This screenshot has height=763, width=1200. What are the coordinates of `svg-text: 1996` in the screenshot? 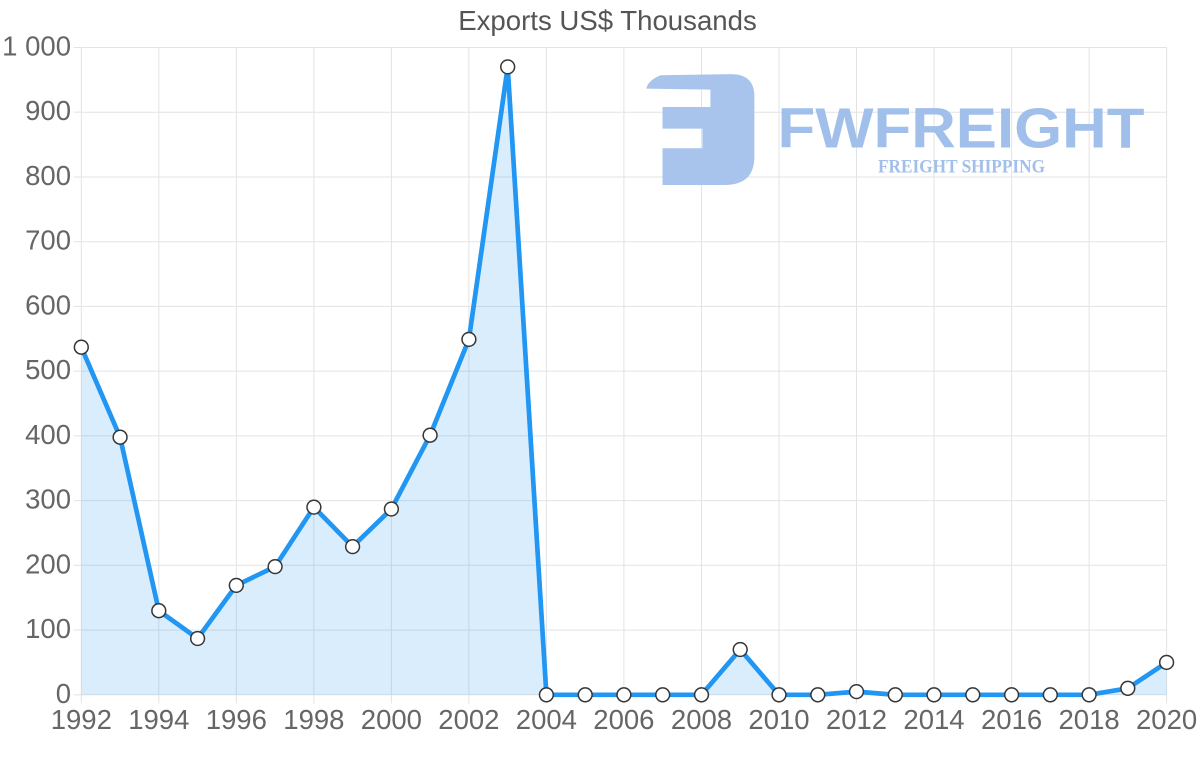 It's located at (236, 719).